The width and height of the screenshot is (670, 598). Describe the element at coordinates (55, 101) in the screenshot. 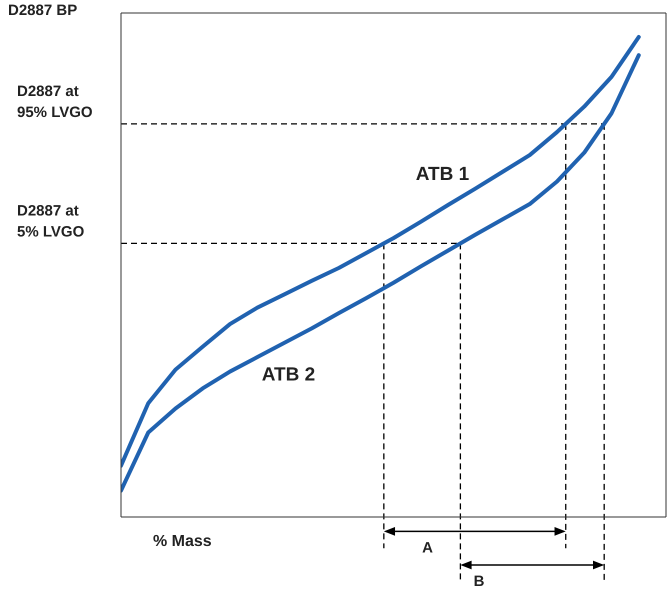

I see `ref-line-label: D2887 at 95% LVGO` at that location.